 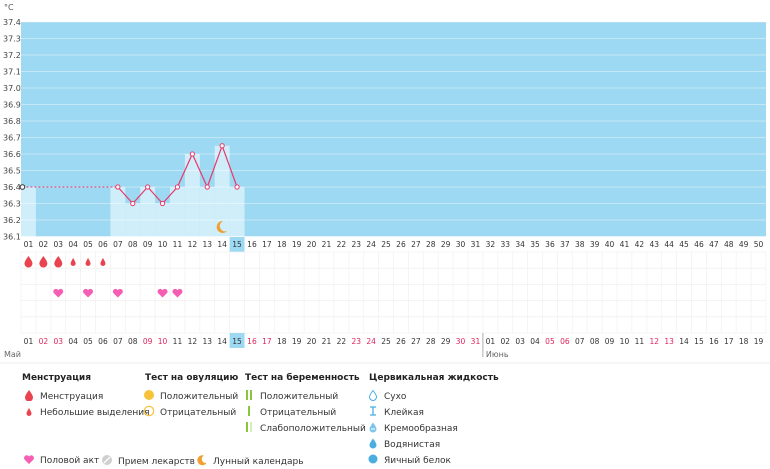 I want to click on legend-ovulation-title: Тест на овуляцию, so click(x=192, y=378).